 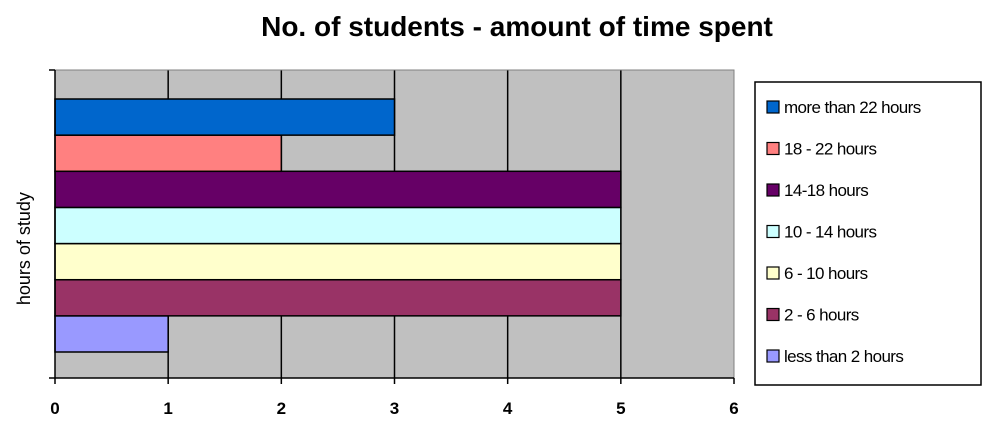 What do you see at coordinates (281, 408) in the screenshot?
I see `x-tick-label: 2` at bounding box center [281, 408].